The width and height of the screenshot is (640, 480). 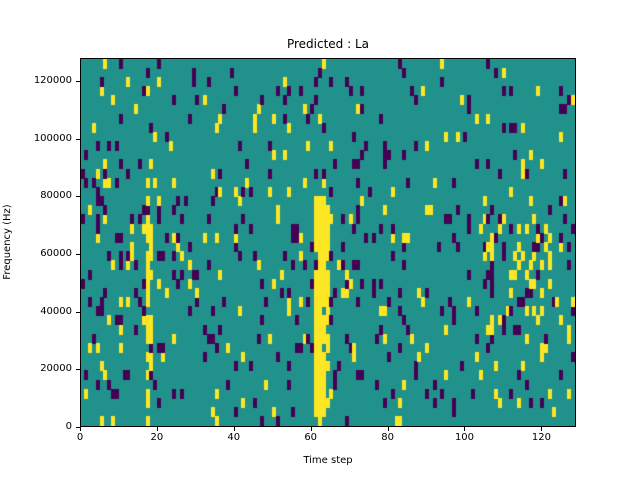 I want to click on y-tick-label: 20000, so click(x=56, y=369).